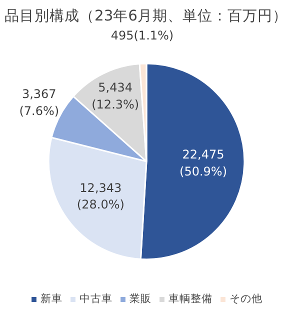 This screenshot has height=312, width=292. What do you see at coordinates (116, 96) in the screenshot?
I see `data-label: 5,434 (12.3%)` at bounding box center [116, 96].